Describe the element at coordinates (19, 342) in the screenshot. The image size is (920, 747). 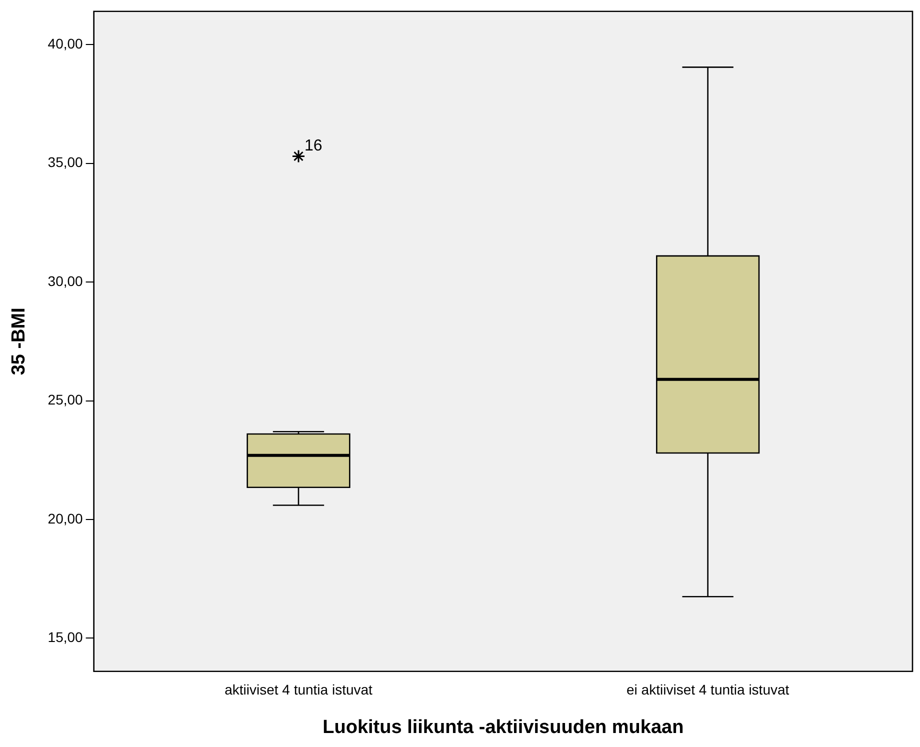
I see `y-axis-title: 35 -BMI` at that location.